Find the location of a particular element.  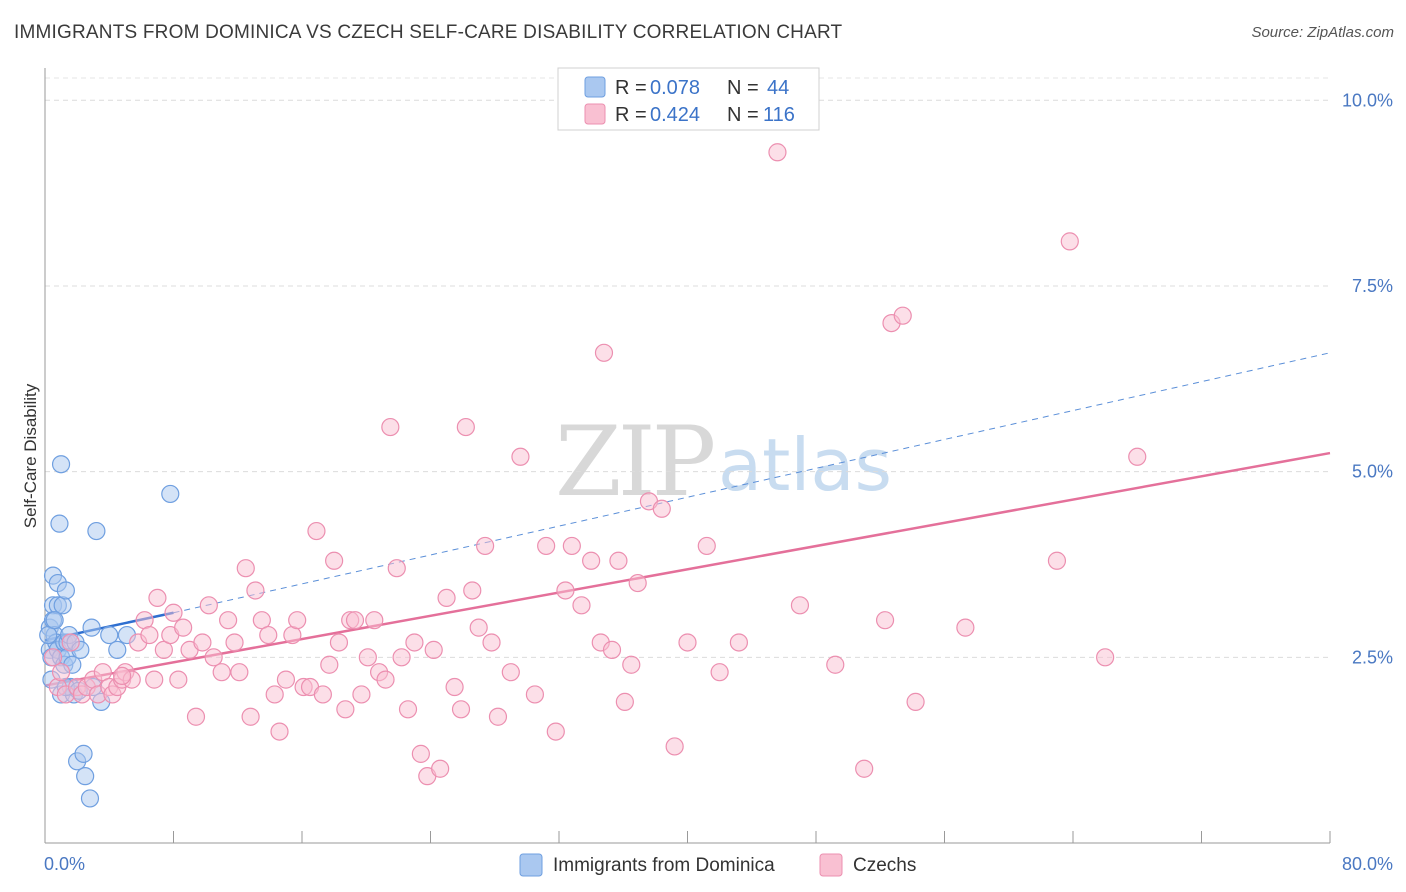

legend-top: R = 0.078 N = 44 R = 0.424 N = 116 is located at coordinates (688, 99).